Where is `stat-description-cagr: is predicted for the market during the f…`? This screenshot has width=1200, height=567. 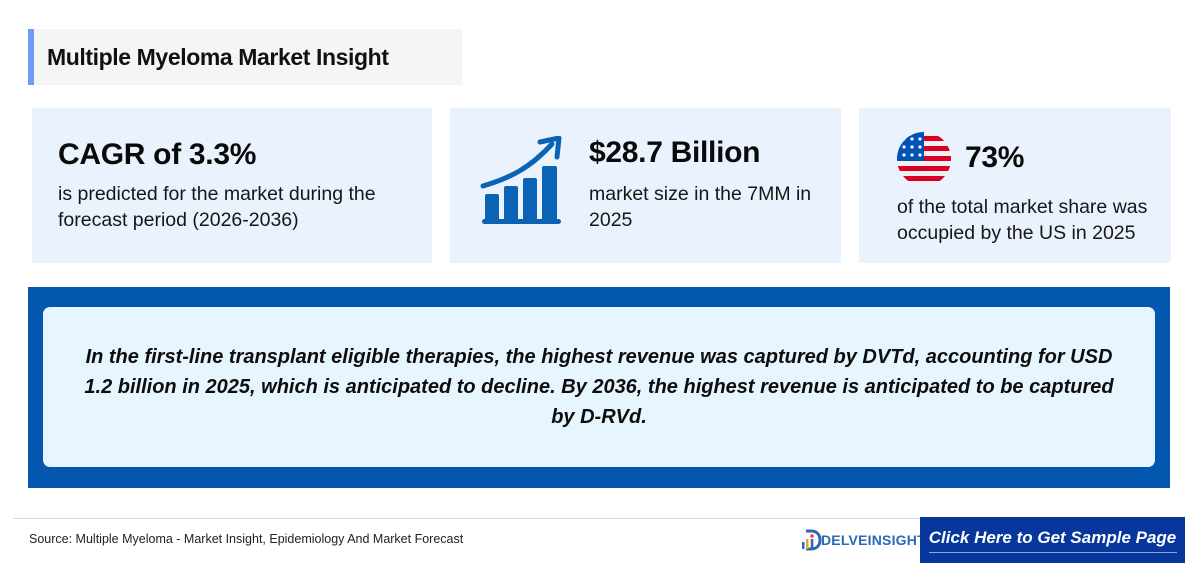 stat-description-cagr: is predicted for the market during the f… is located at coordinates (217, 207).